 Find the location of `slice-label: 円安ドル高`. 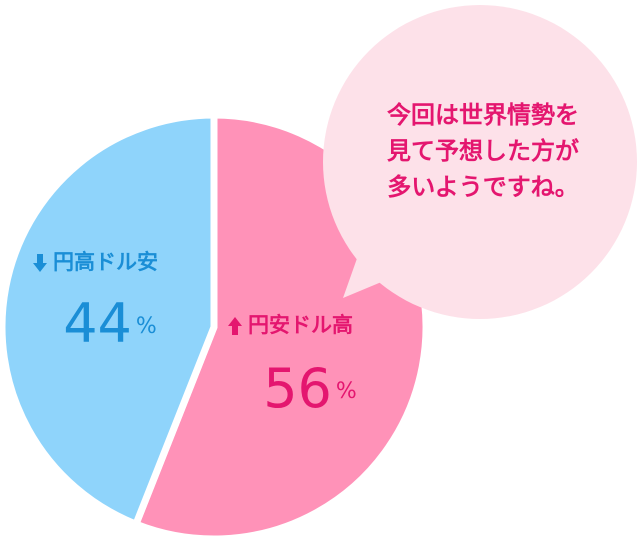

slice-label: 円安ドル高 is located at coordinates (300, 325).